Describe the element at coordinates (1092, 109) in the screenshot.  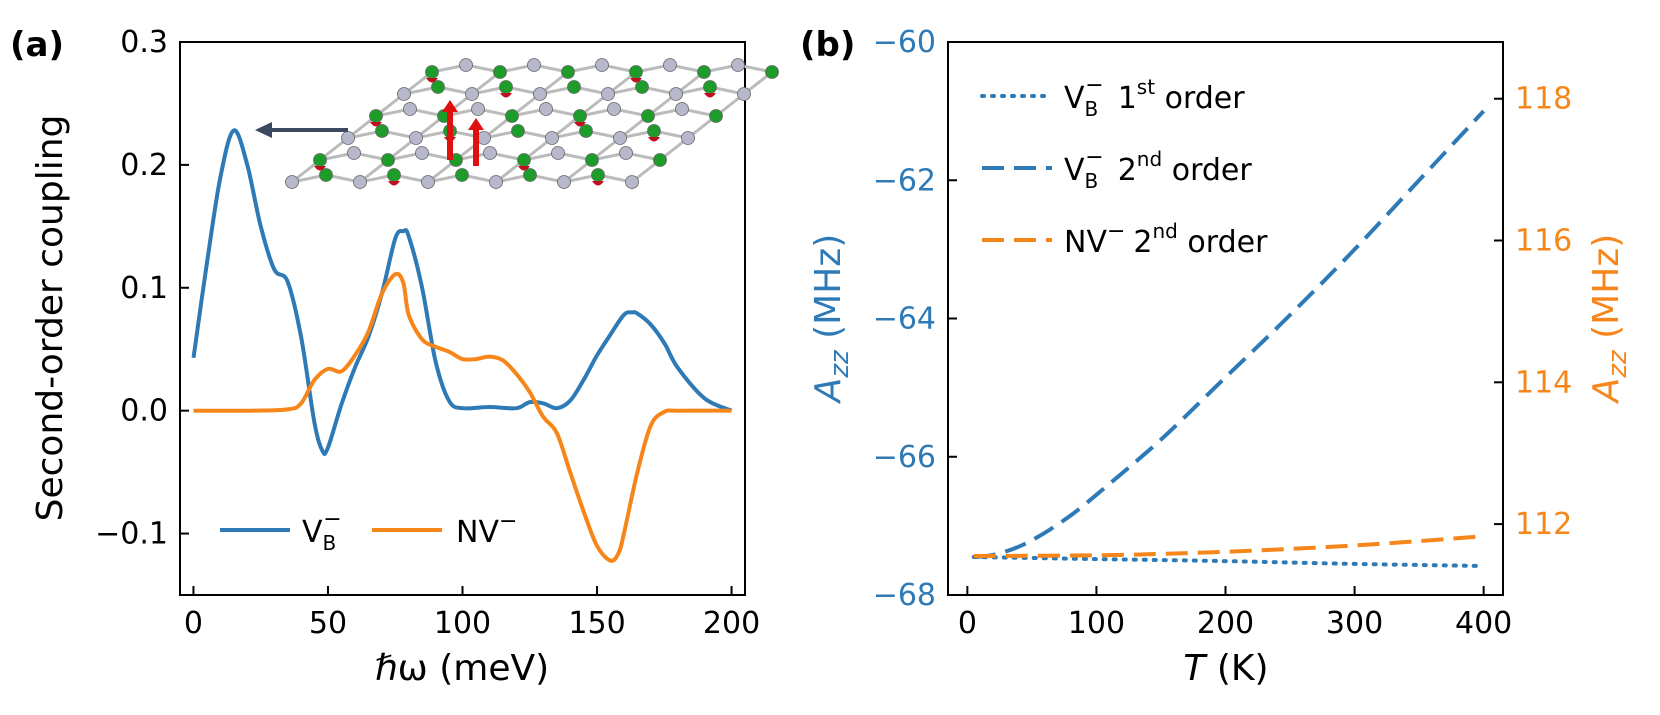
I see `legend-sub-vb-1st: B` at that location.